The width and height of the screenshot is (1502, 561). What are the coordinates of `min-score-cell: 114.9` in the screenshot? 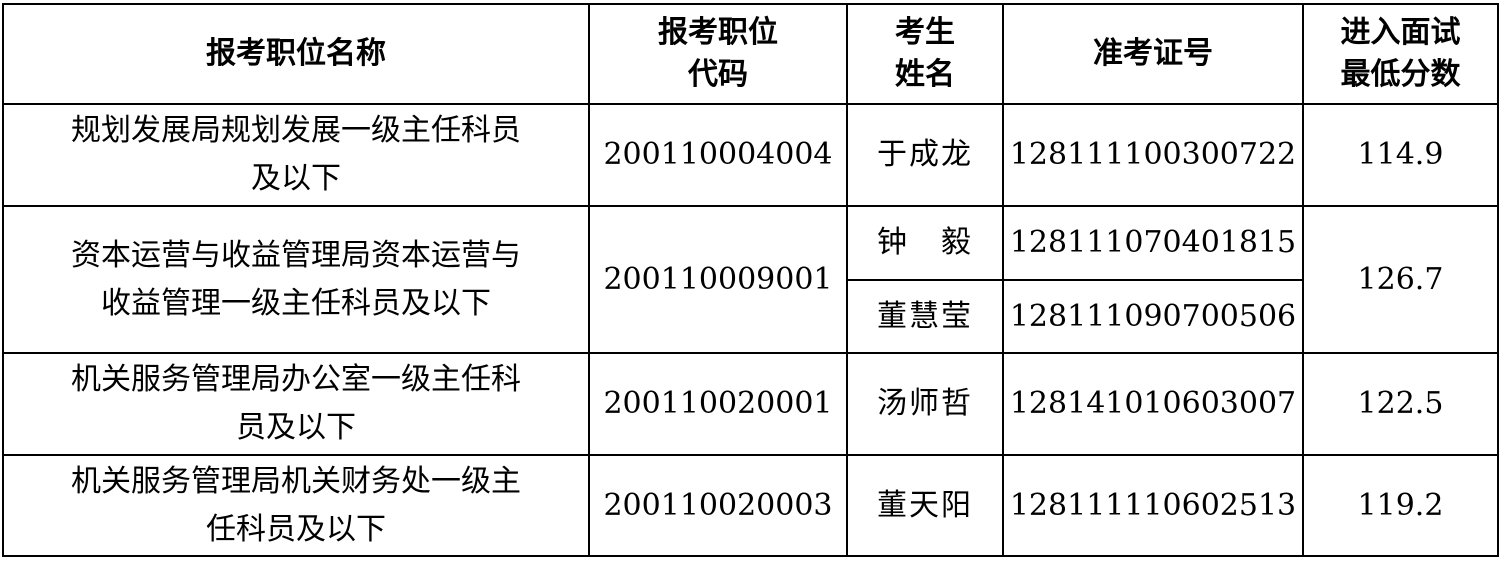 It's located at (1400, 155).